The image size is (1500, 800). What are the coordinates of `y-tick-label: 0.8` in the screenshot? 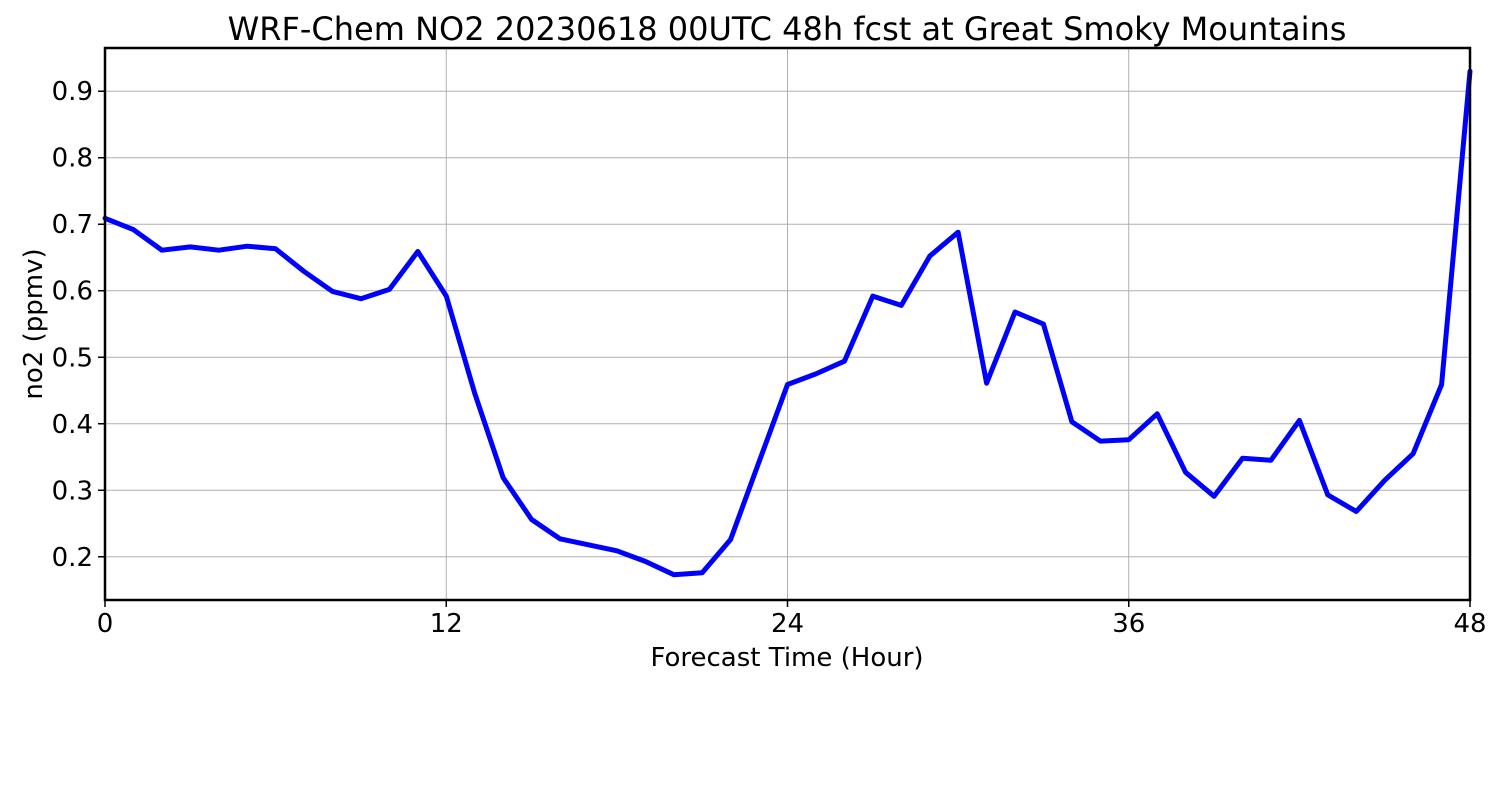 It's located at (72, 159).